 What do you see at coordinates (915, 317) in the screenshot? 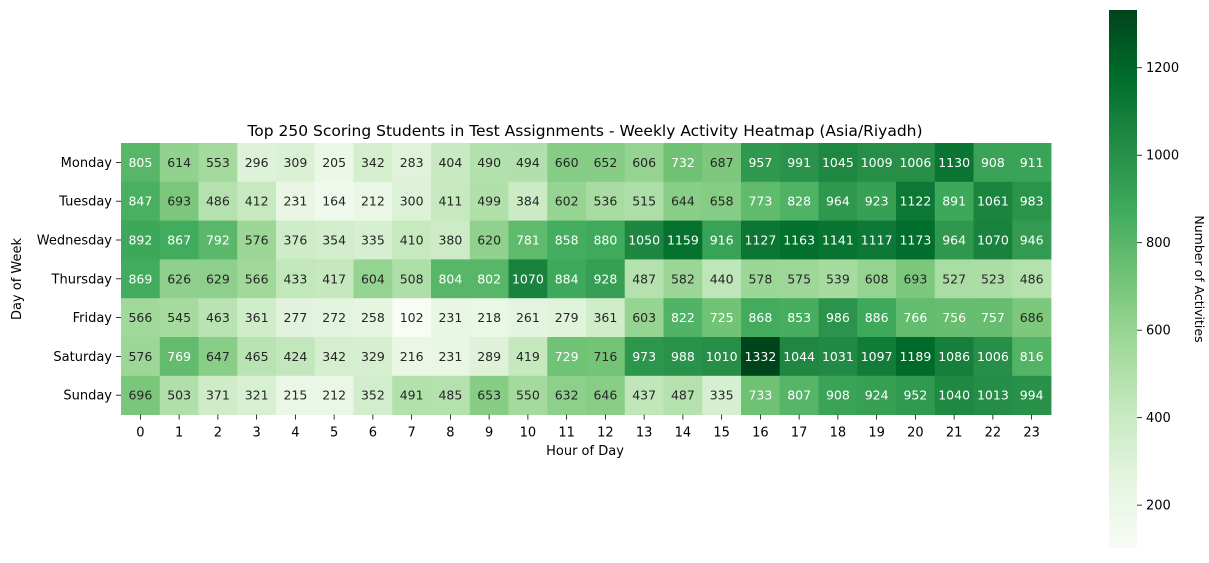
I see `cell-value-label: 766` at bounding box center [915, 317].